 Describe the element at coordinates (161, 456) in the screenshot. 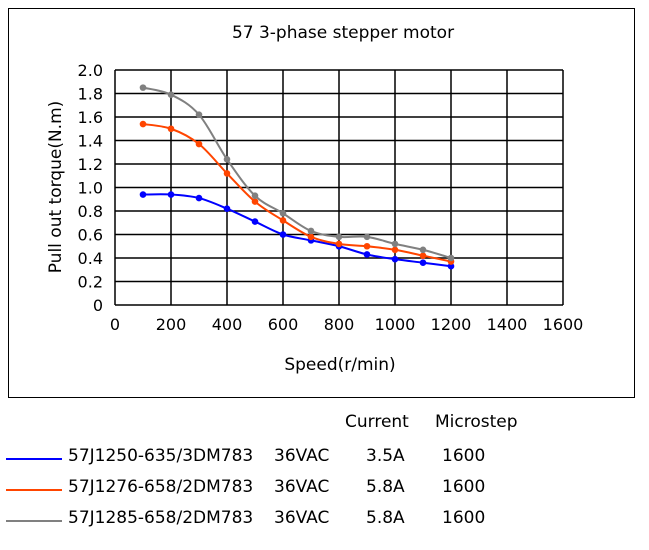

I see `legend-model: 57J1250-635/3DM783` at that location.